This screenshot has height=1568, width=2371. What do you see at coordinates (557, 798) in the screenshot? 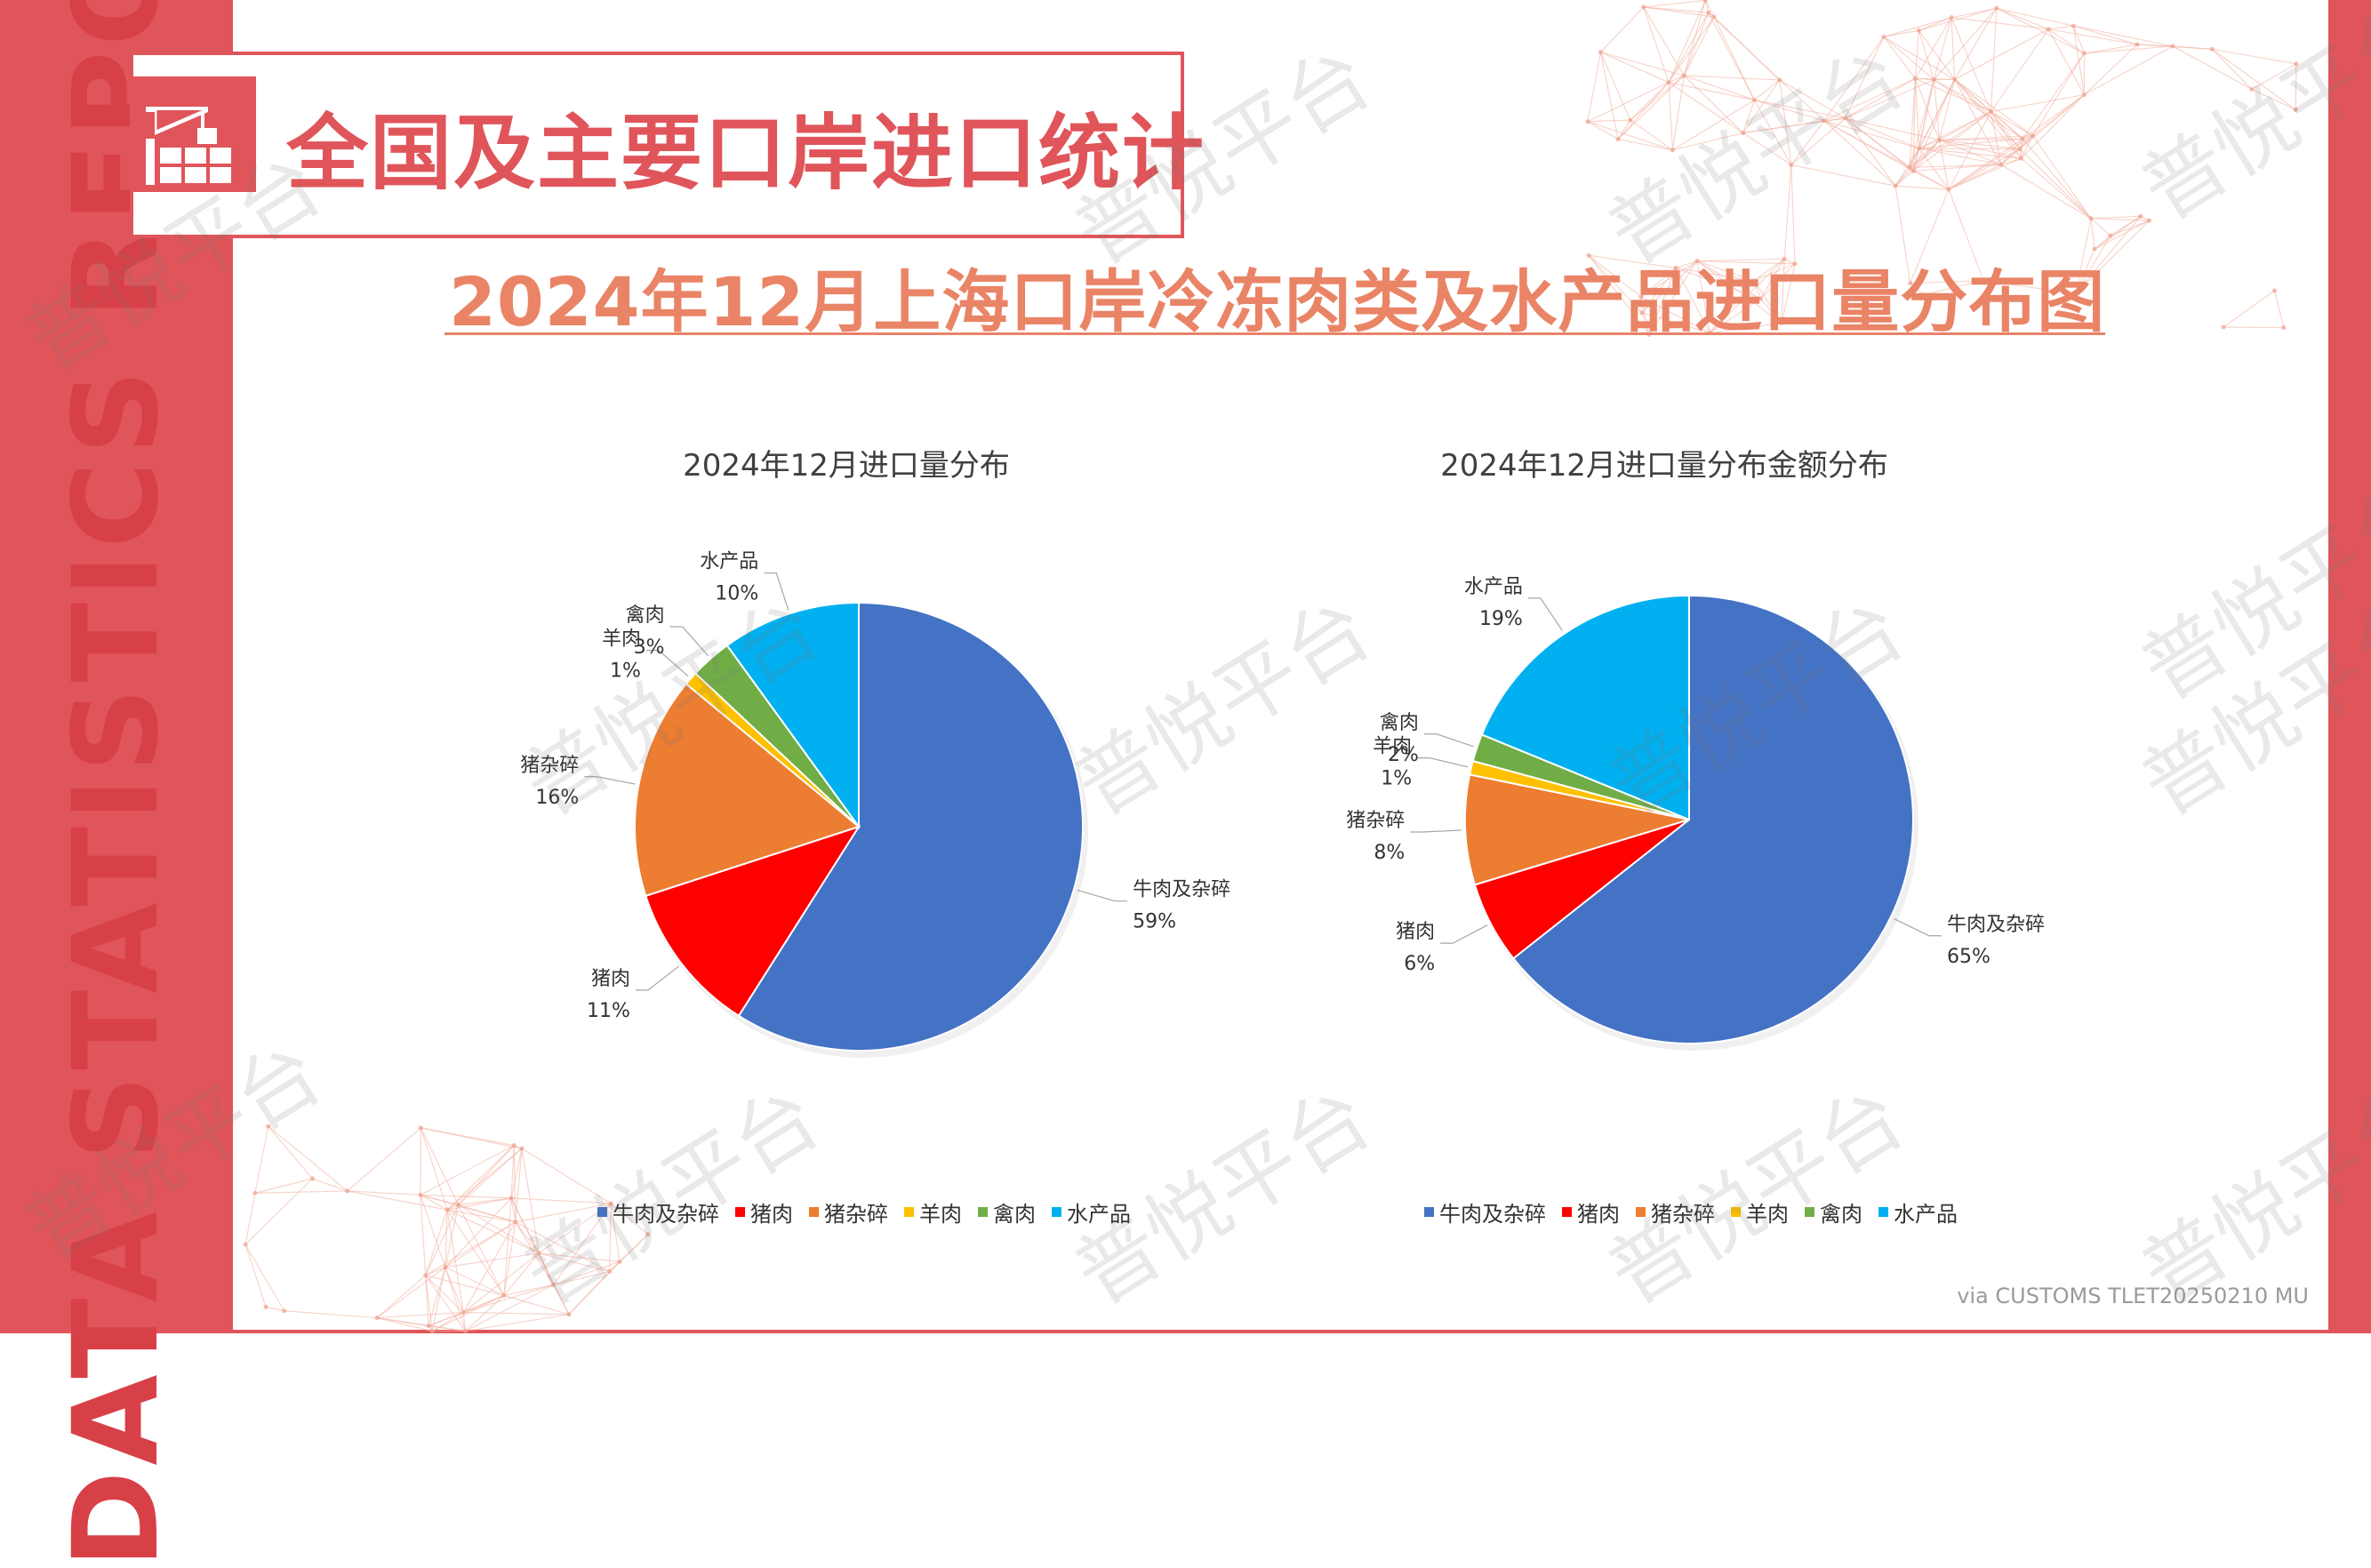
I see `slice-percent-label: 16%` at bounding box center [557, 798].